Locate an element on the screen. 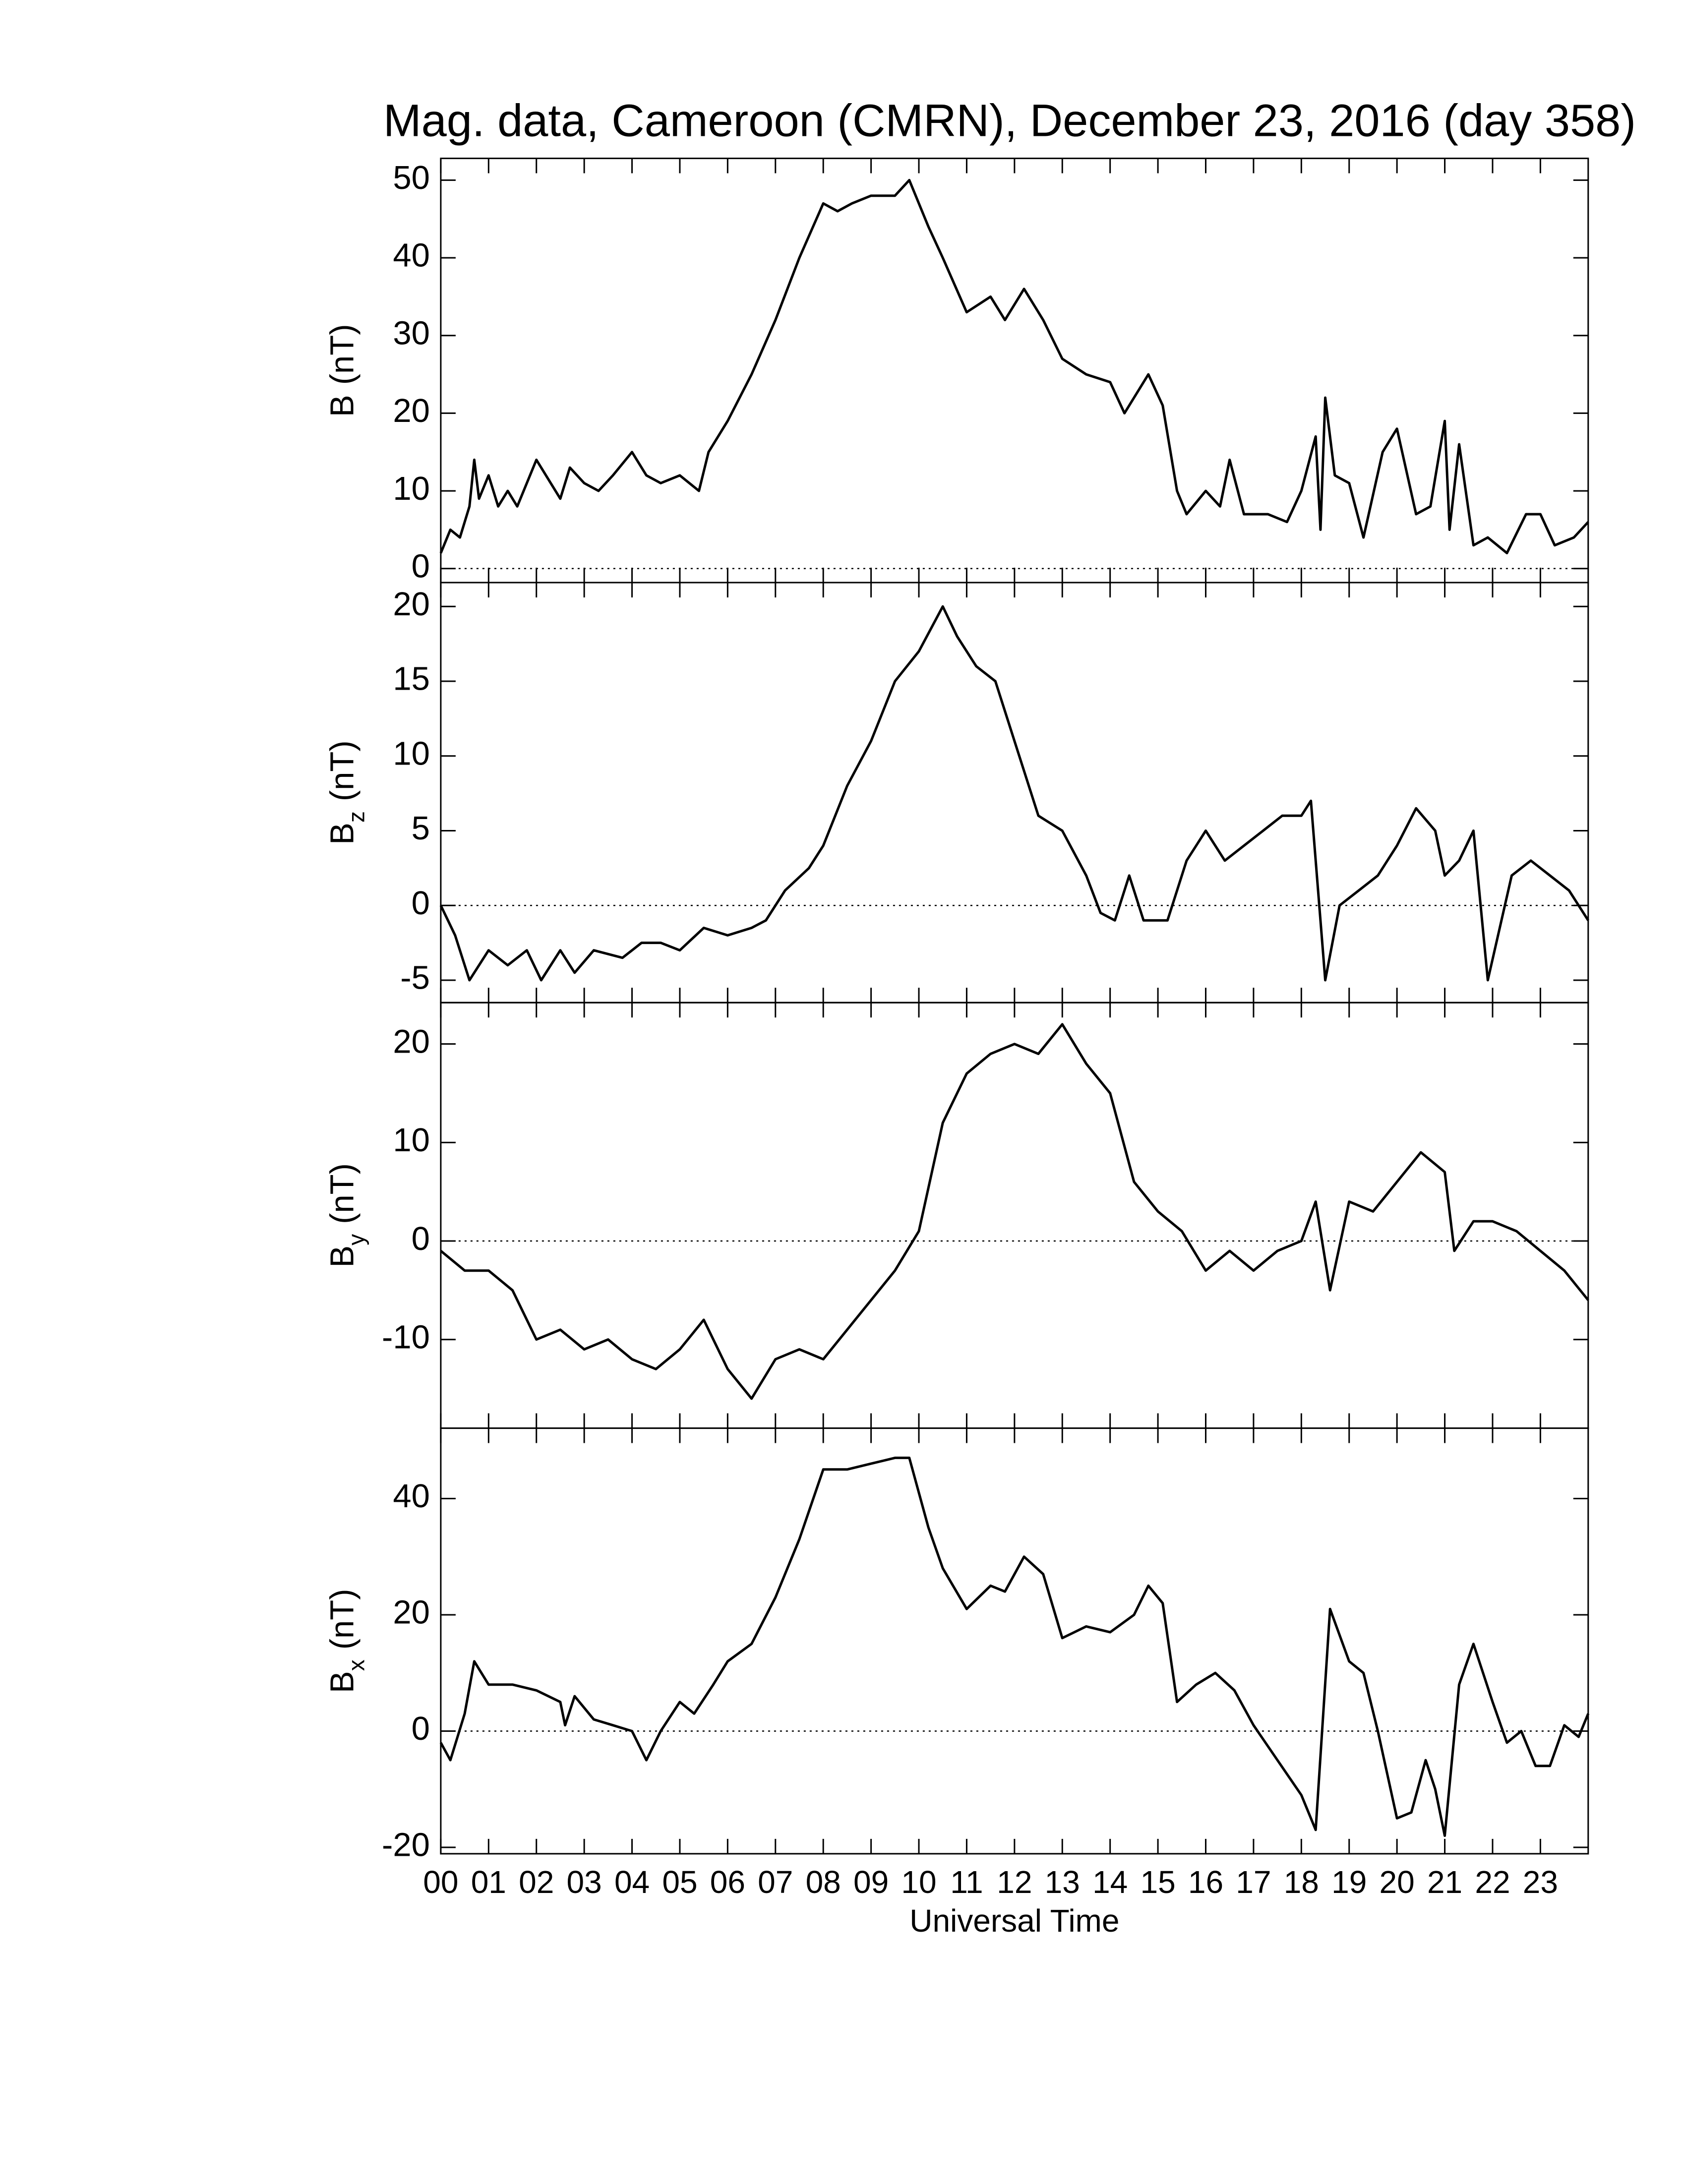 The image size is (1686, 2184). x-tick-label: 12 is located at coordinates (1015, 1882).